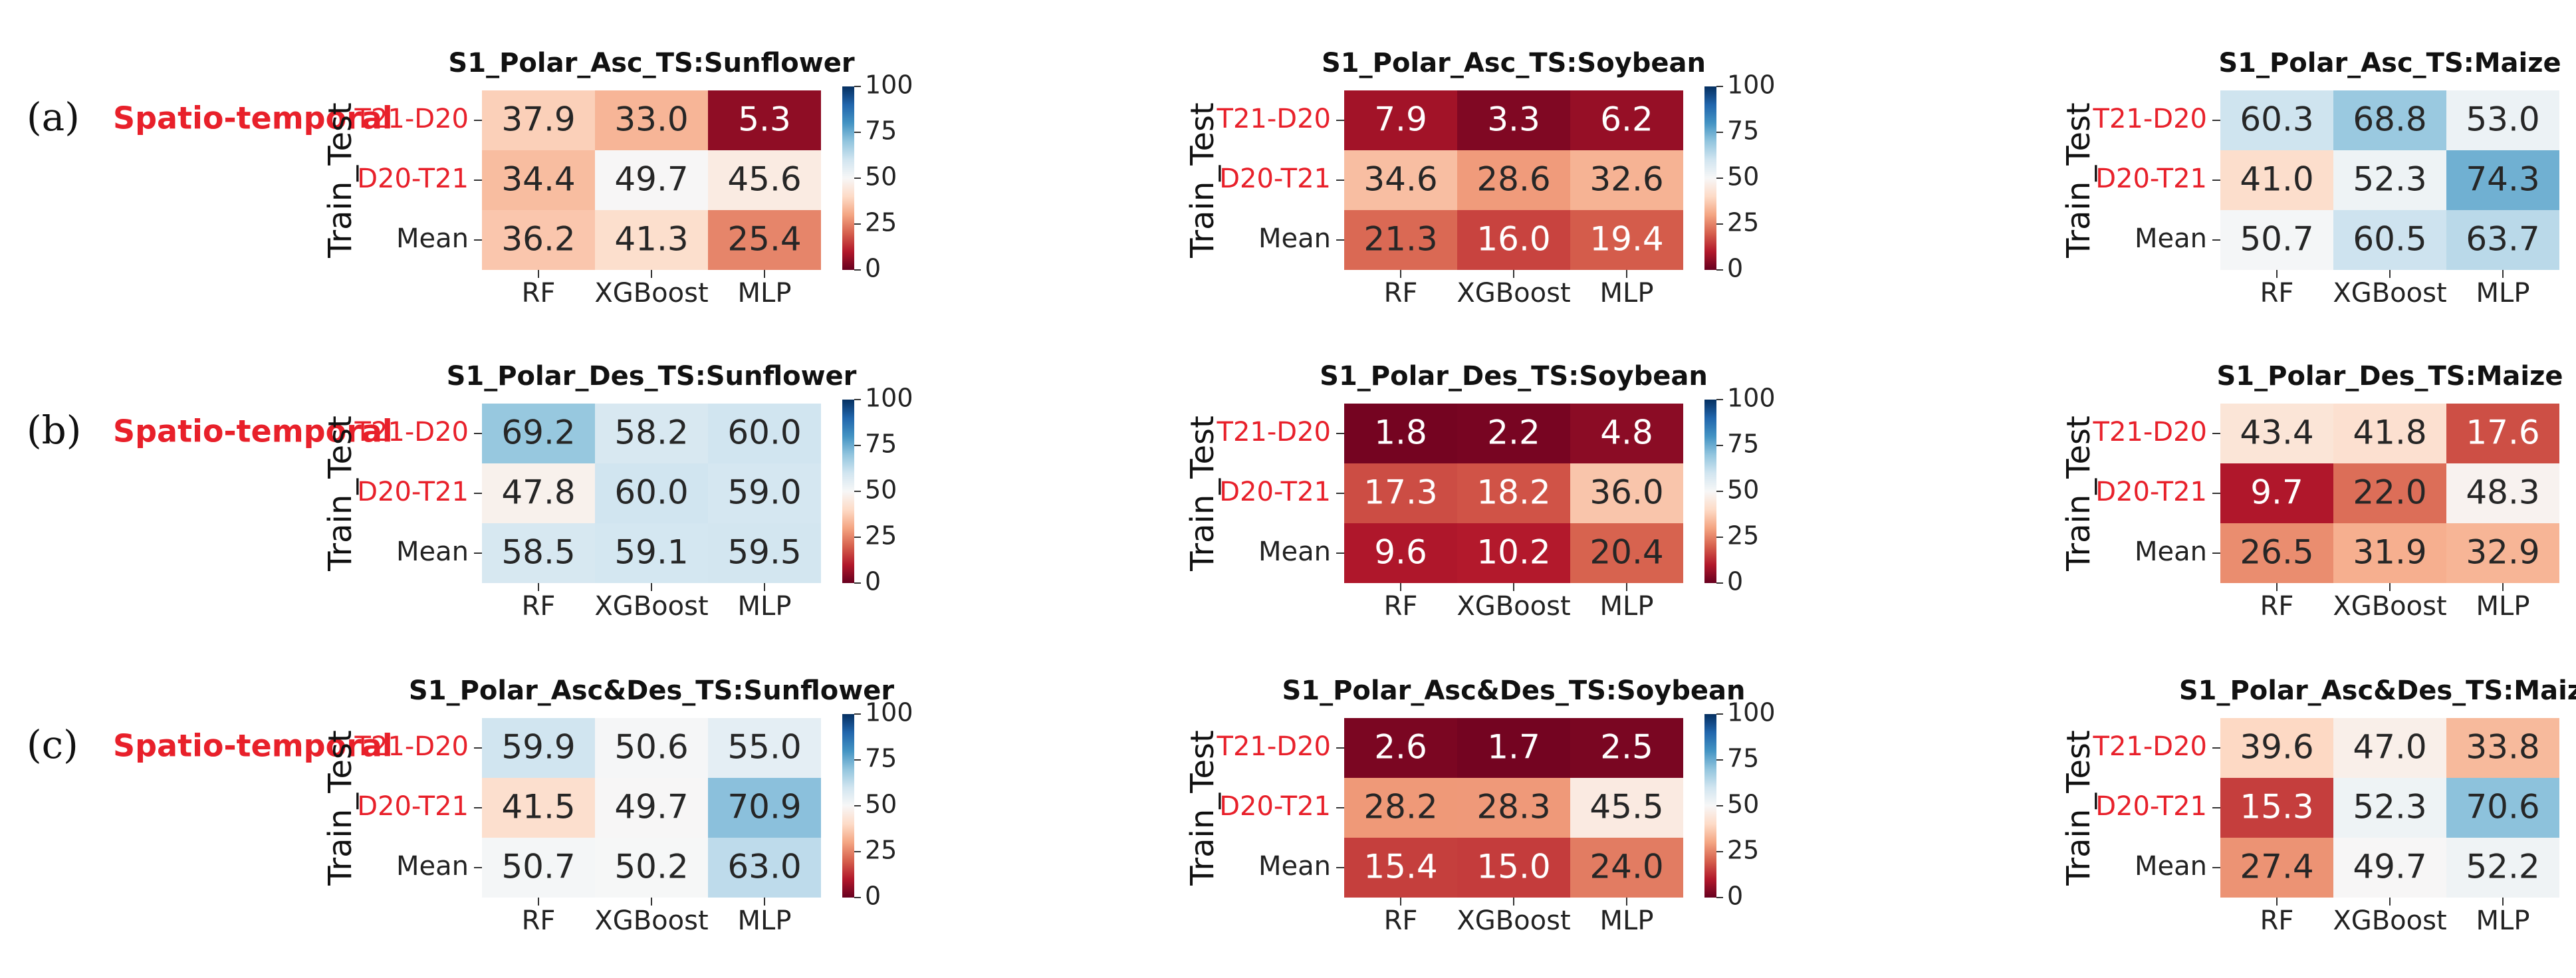 This screenshot has width=2576, height=978. Describe the element at coordinates (2276, 492) in the screenshot. I see `cell-value-label: 9.7` at that location.